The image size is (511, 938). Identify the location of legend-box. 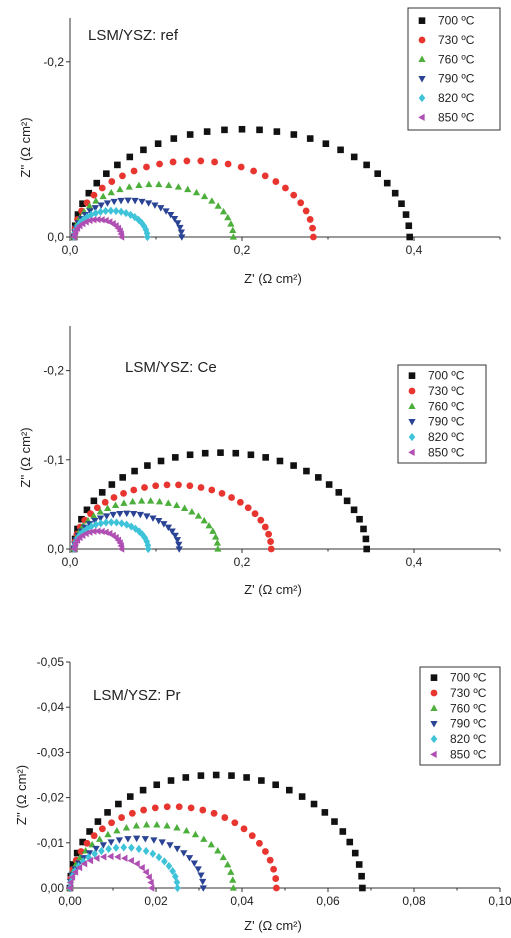
(454, 69).